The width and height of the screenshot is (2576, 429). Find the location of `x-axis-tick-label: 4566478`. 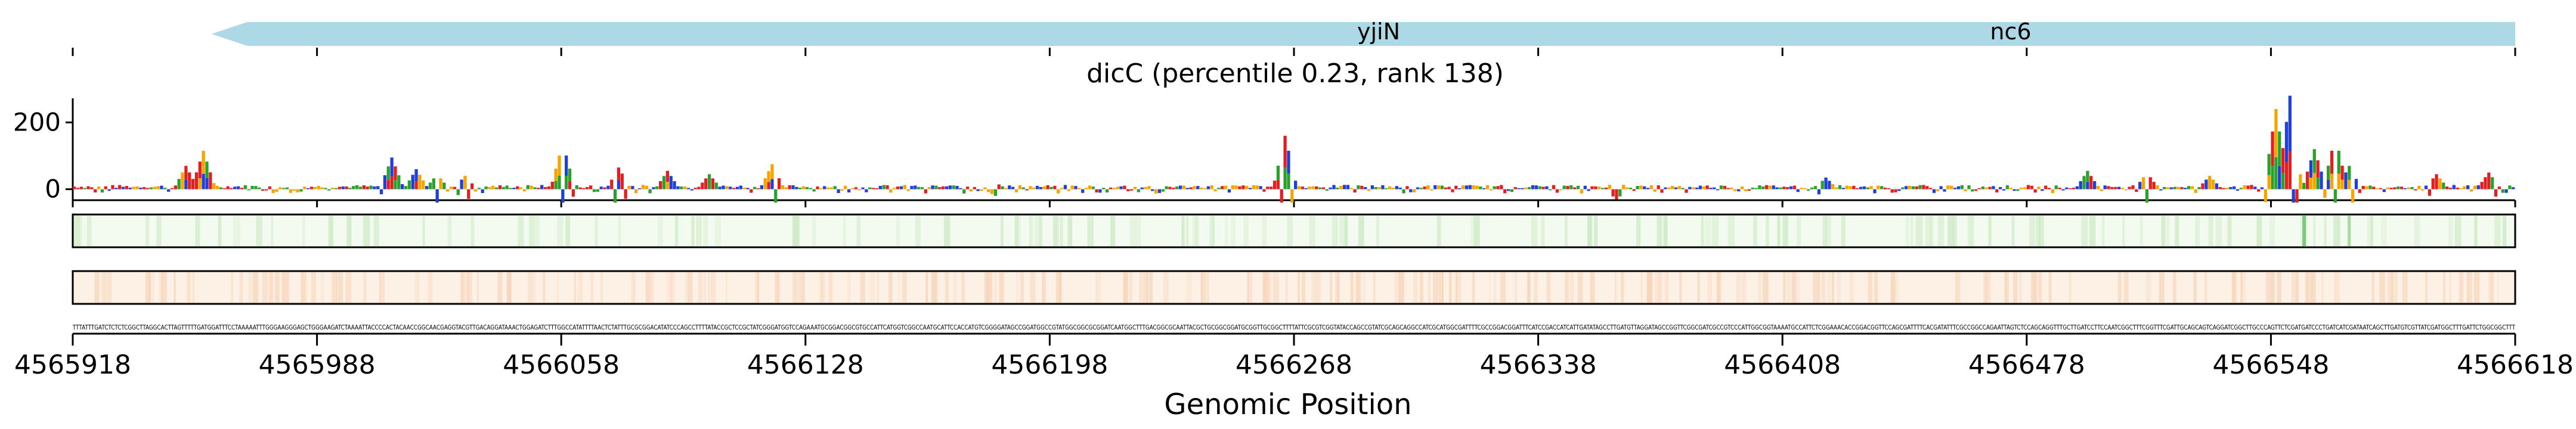

x-axis-tick-label: 4566478 is located at coordinates (2027, 365).